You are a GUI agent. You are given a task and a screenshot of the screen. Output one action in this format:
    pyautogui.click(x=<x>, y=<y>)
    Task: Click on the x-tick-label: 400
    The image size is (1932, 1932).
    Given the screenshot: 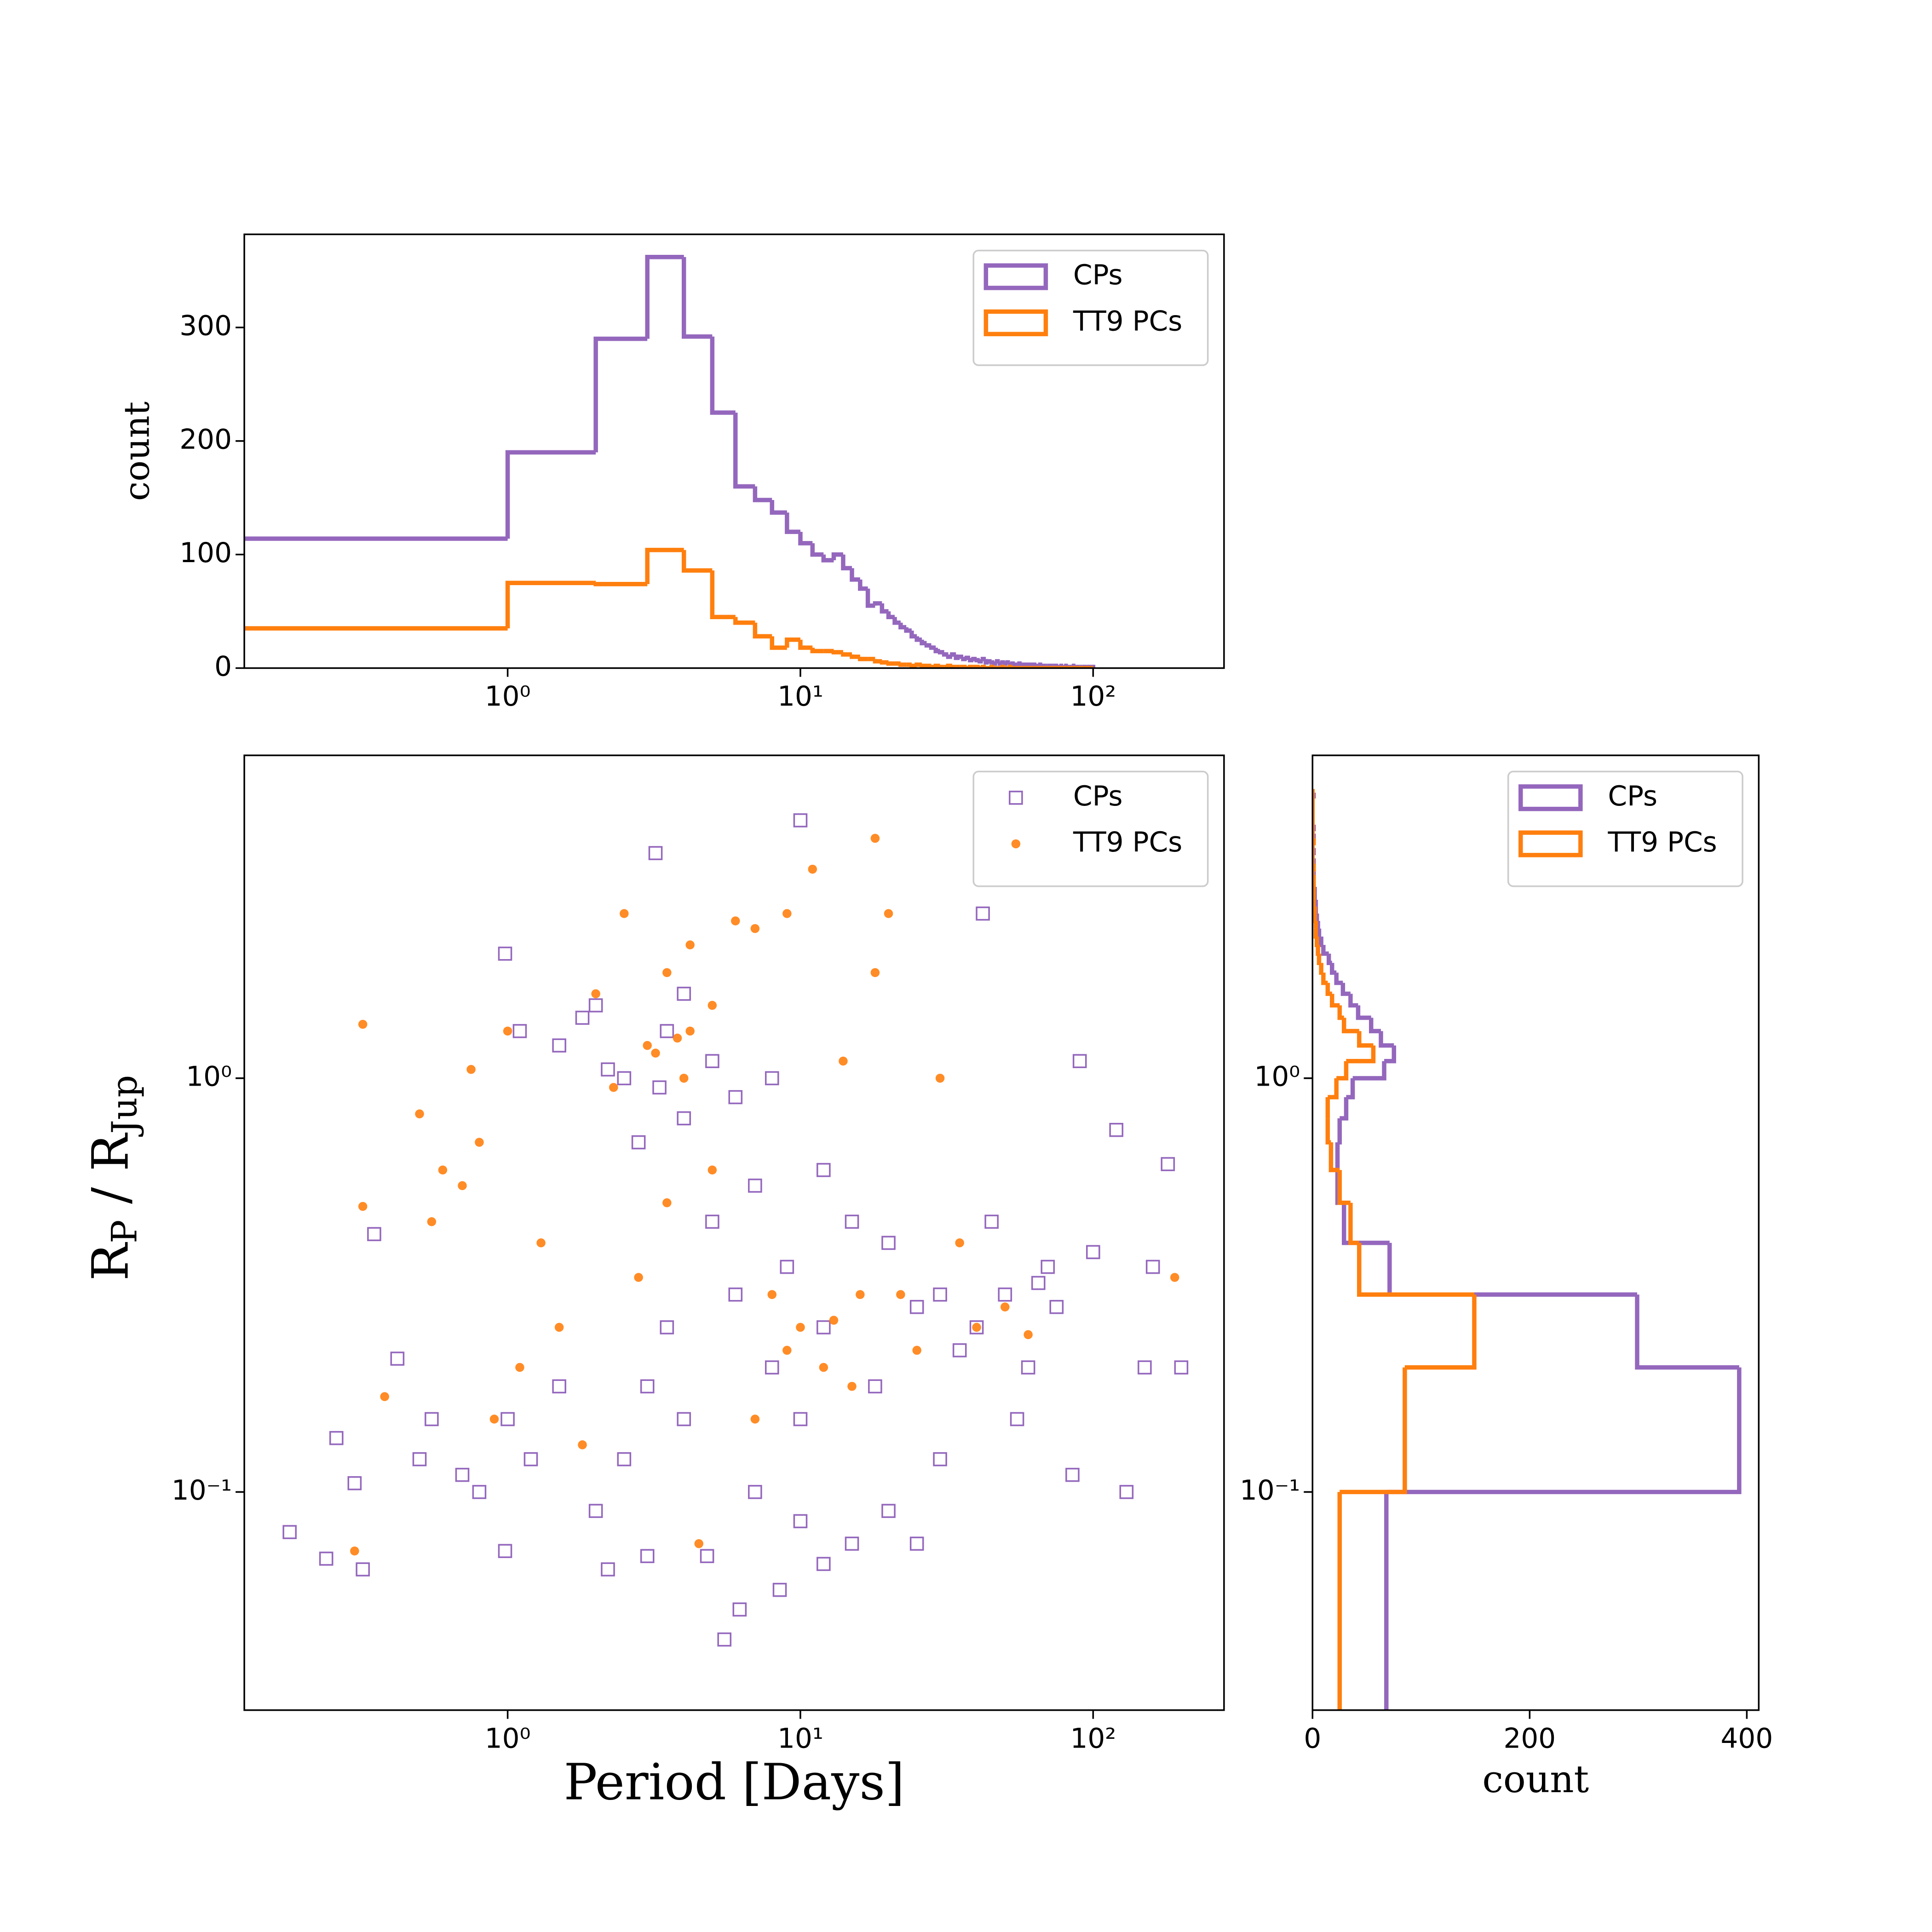 What is the action you would take?
    pyautogui.click(x=1747, y=1738)
    